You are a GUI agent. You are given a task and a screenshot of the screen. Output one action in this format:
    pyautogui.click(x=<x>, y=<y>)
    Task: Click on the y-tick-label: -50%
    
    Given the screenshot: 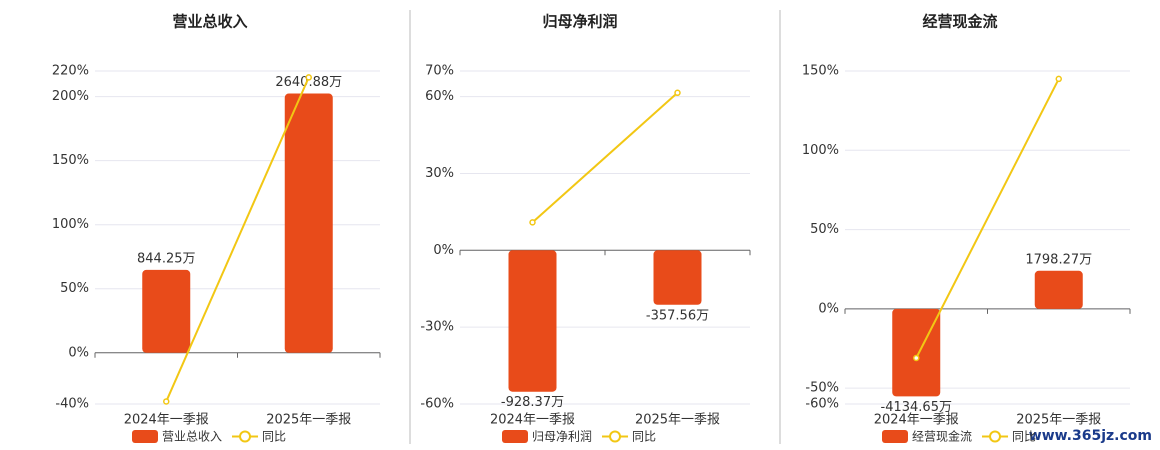 What is the action you would take?
    pyautogui.click(x=822, y=388)
    